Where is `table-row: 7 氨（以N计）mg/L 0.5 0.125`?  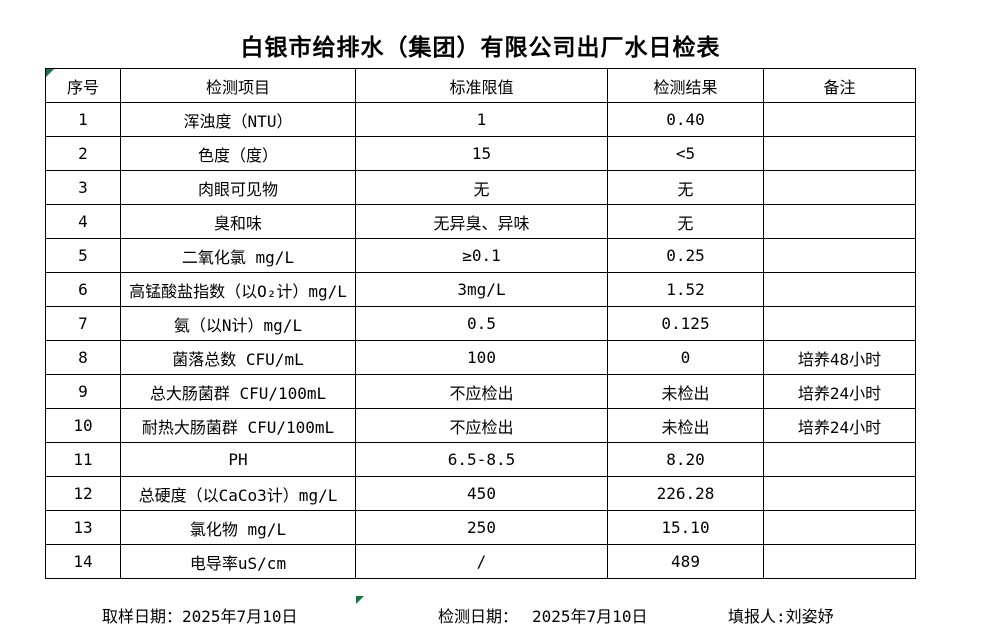
table-row: 7 氨（以N计）mg/L 0.5 0.125 is located at coordinates (480, 323).